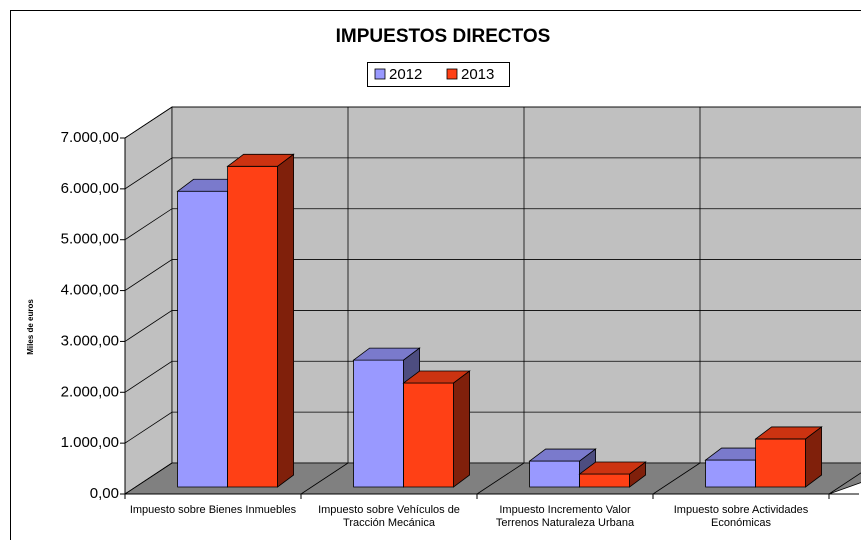 This screenshot has height=540, width=861. Describe the element at coordinates (438, 74) in the screenshot. I see `legend-box` at that location.